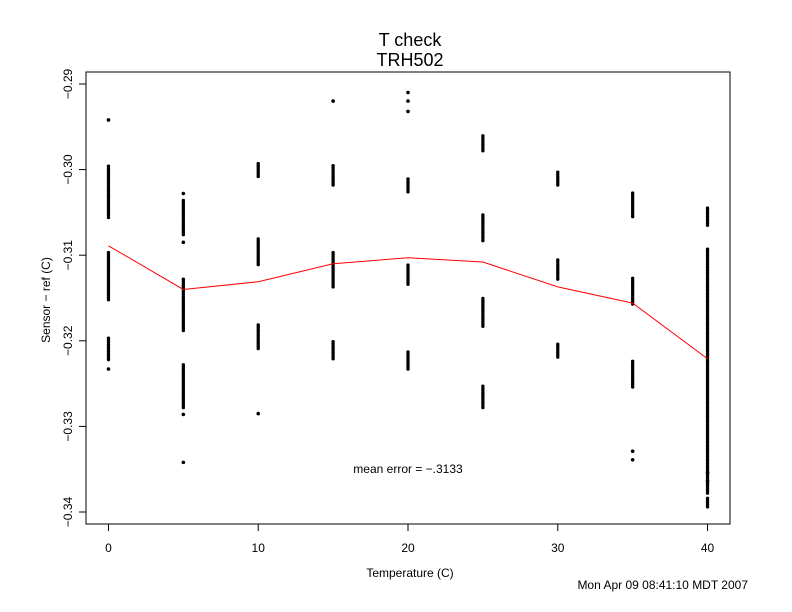  I want to click on x-axis: 0 10 20 30 40, so click(410, 539).